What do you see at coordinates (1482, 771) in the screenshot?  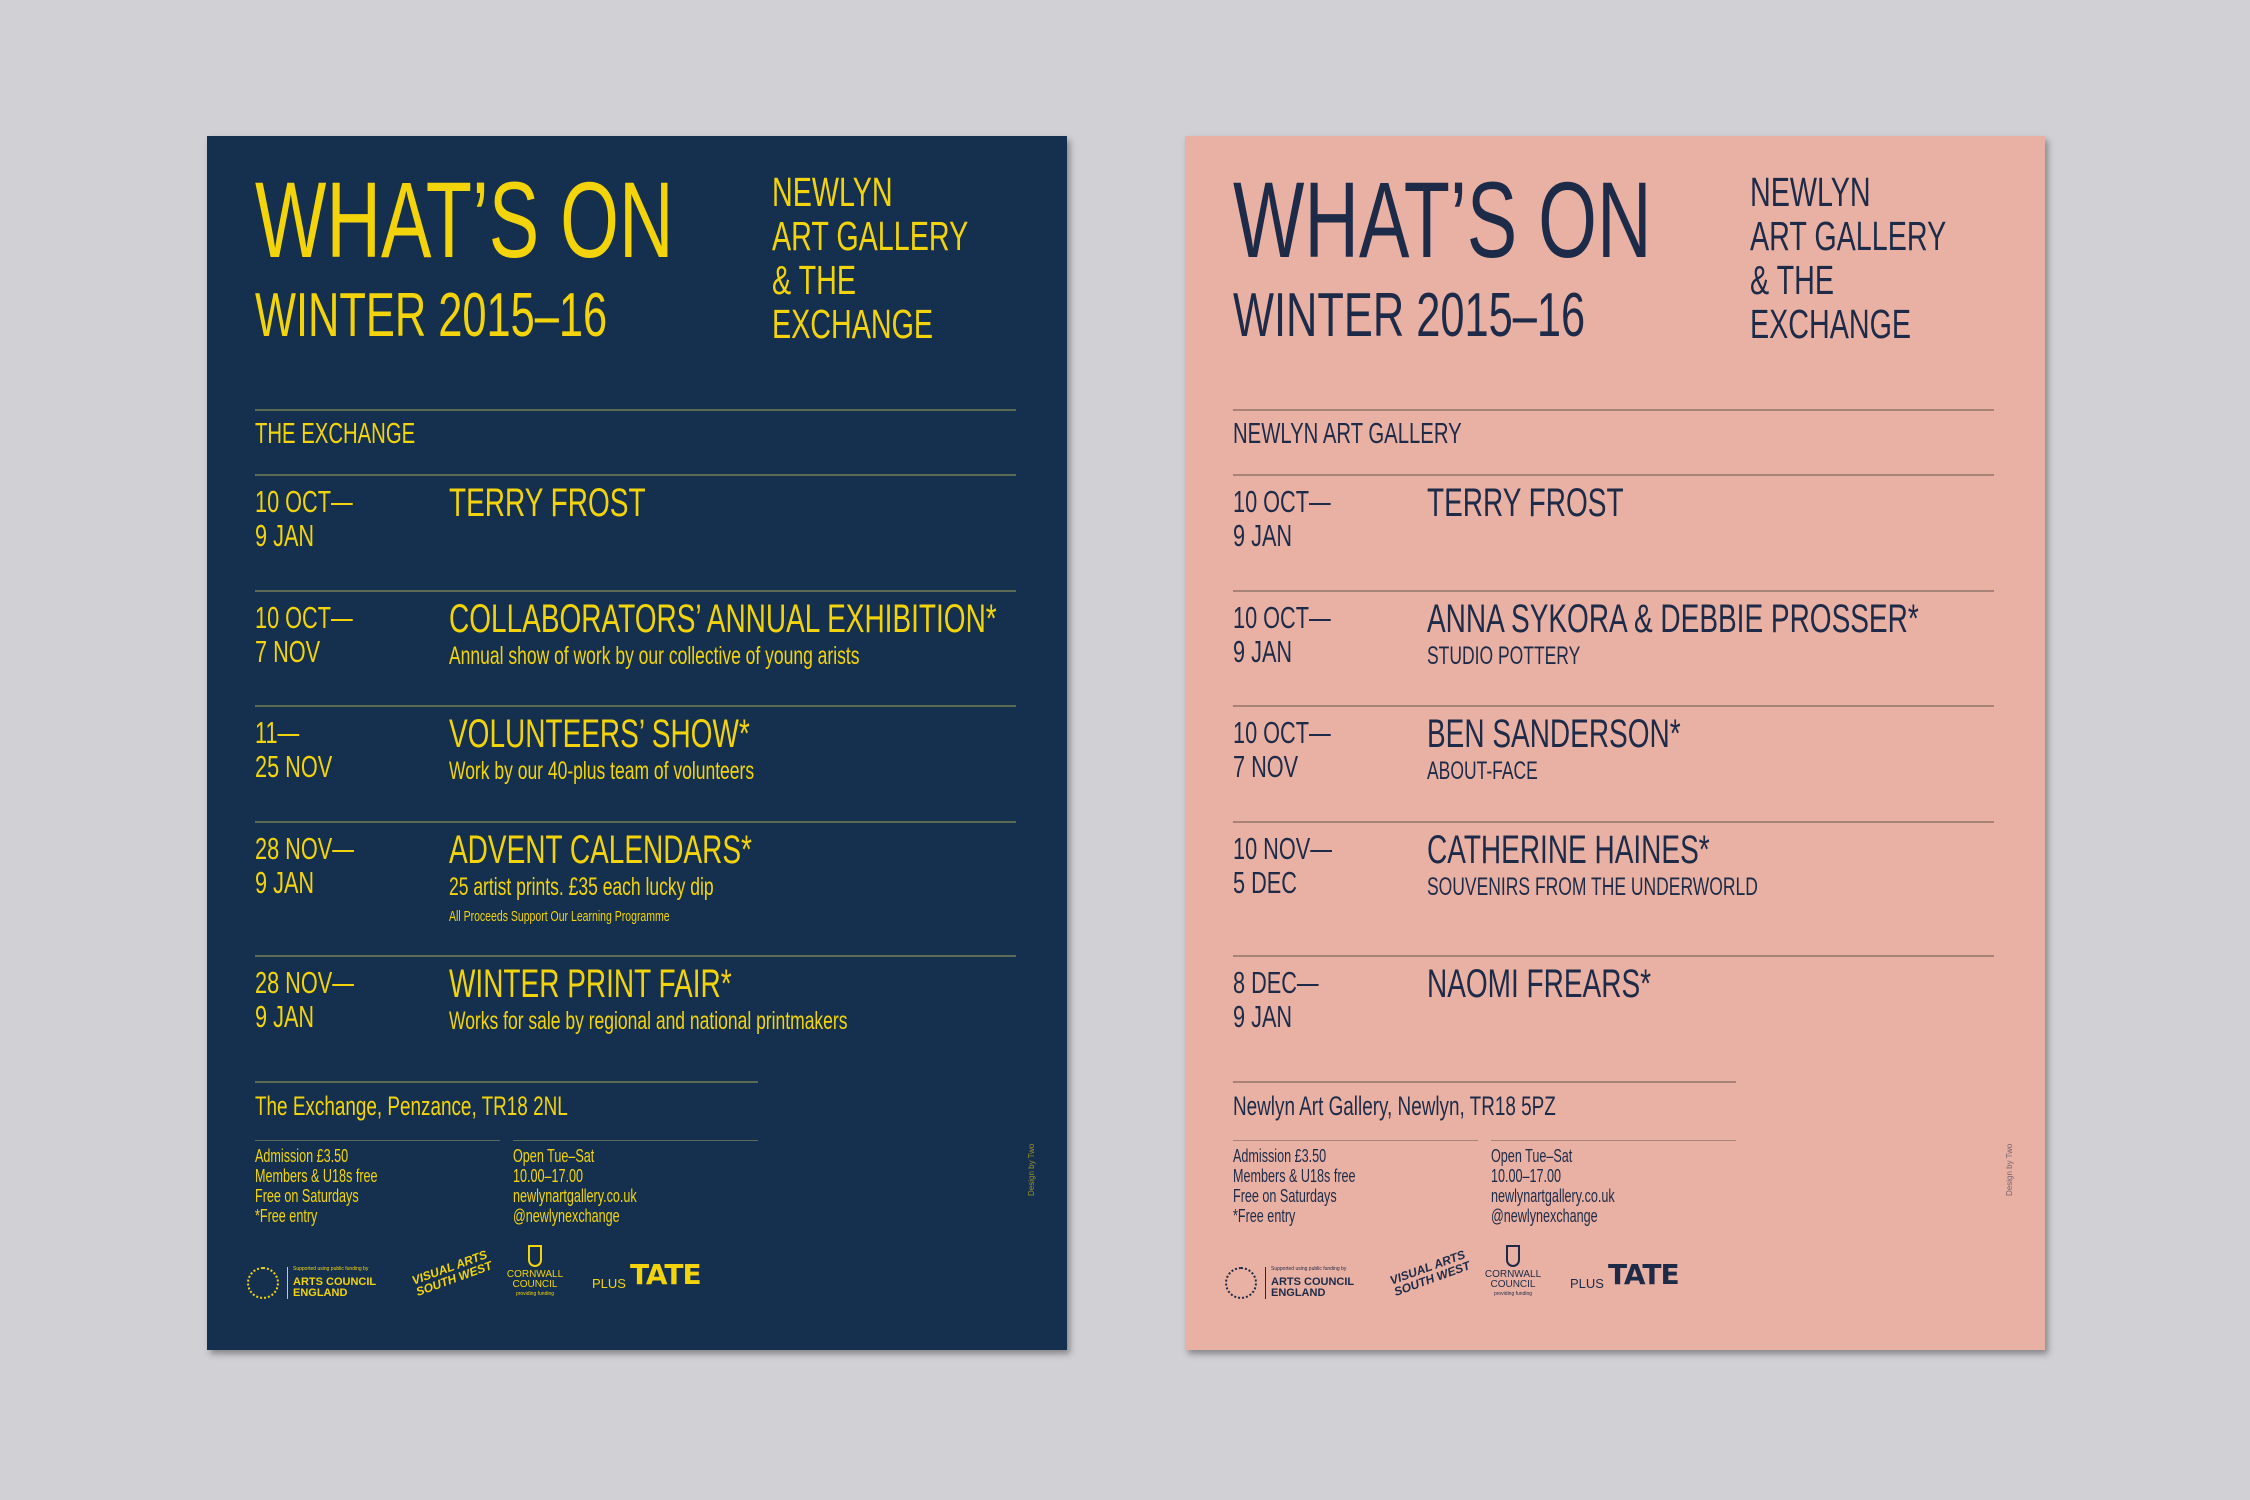 I see `event-subtitle: ABOUT-FACE` at bounding box center [1482, 771].